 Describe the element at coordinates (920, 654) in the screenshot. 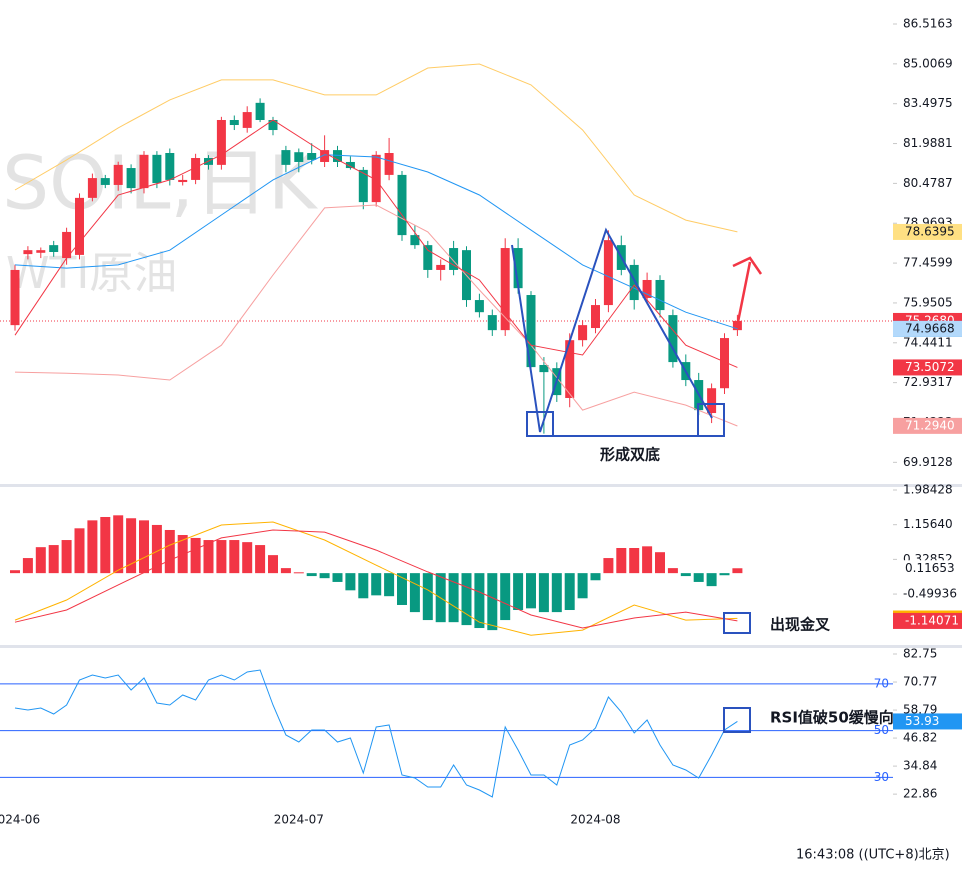

I see `y-tick-label: 82.75` at that location.